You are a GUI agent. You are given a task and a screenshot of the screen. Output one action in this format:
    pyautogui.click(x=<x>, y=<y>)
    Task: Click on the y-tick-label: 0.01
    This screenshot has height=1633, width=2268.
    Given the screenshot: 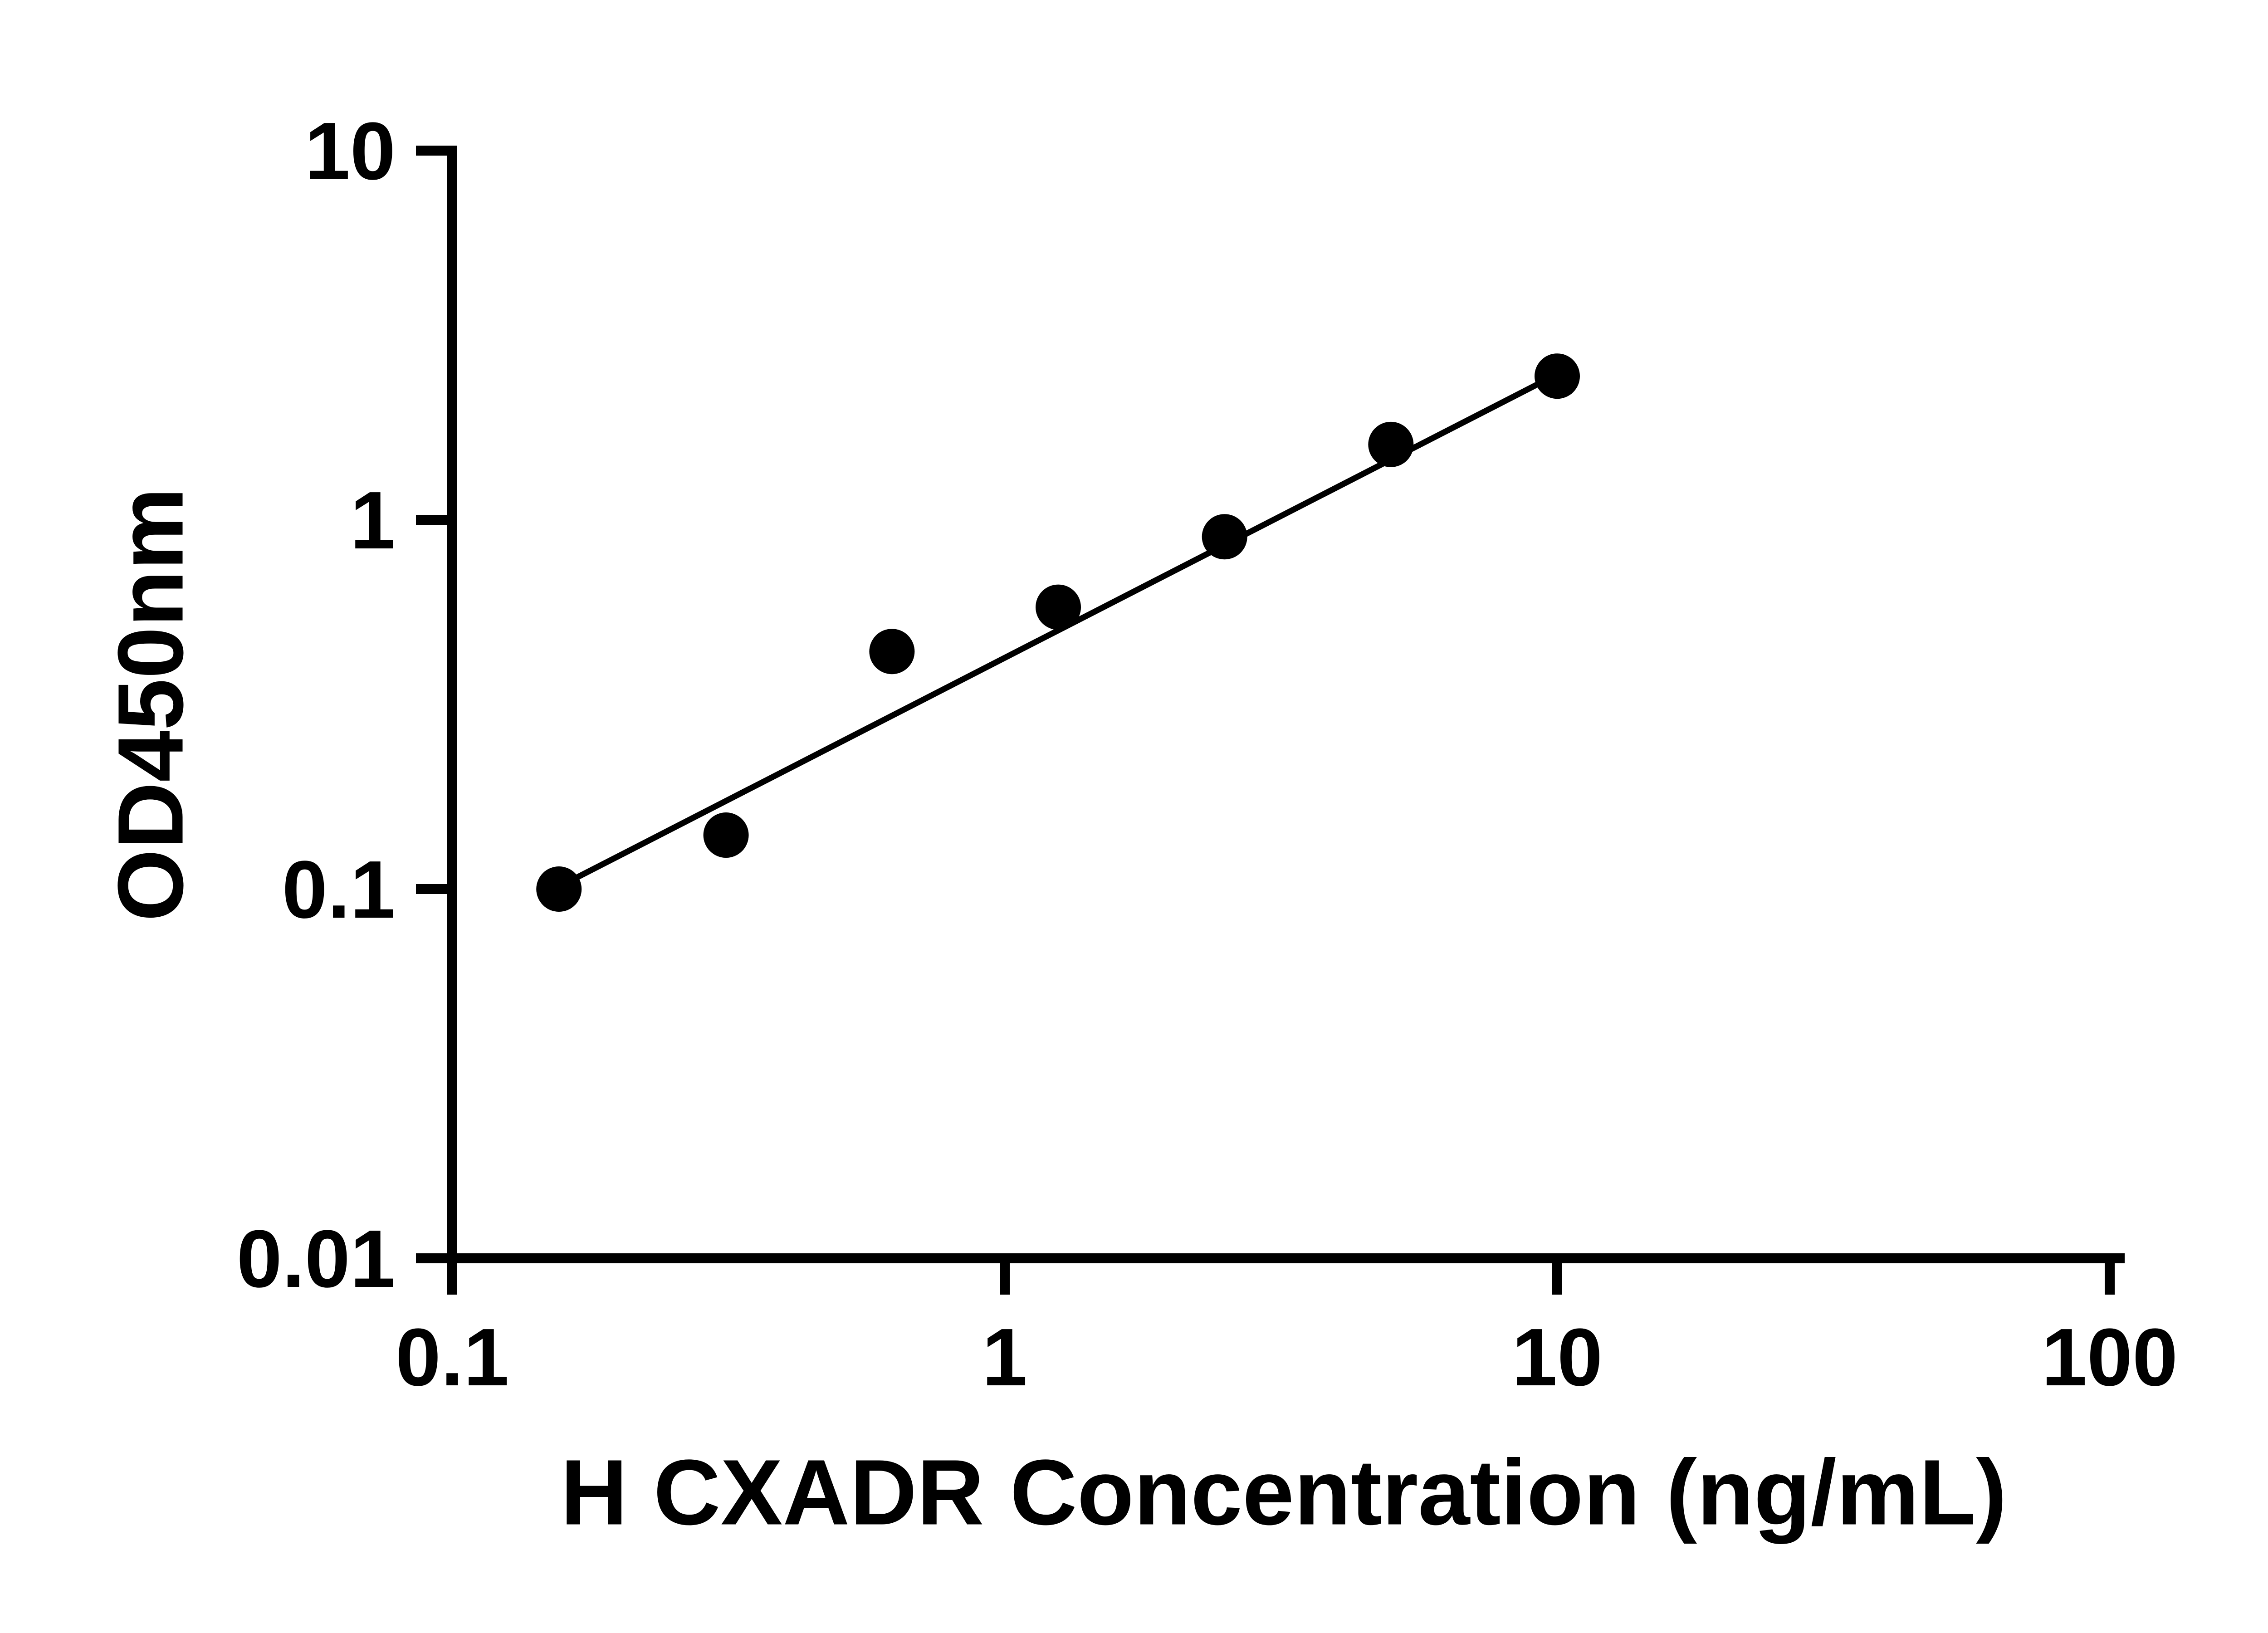 What is the action you would take?
    pyautogui.click(x=317, y=1259)
    